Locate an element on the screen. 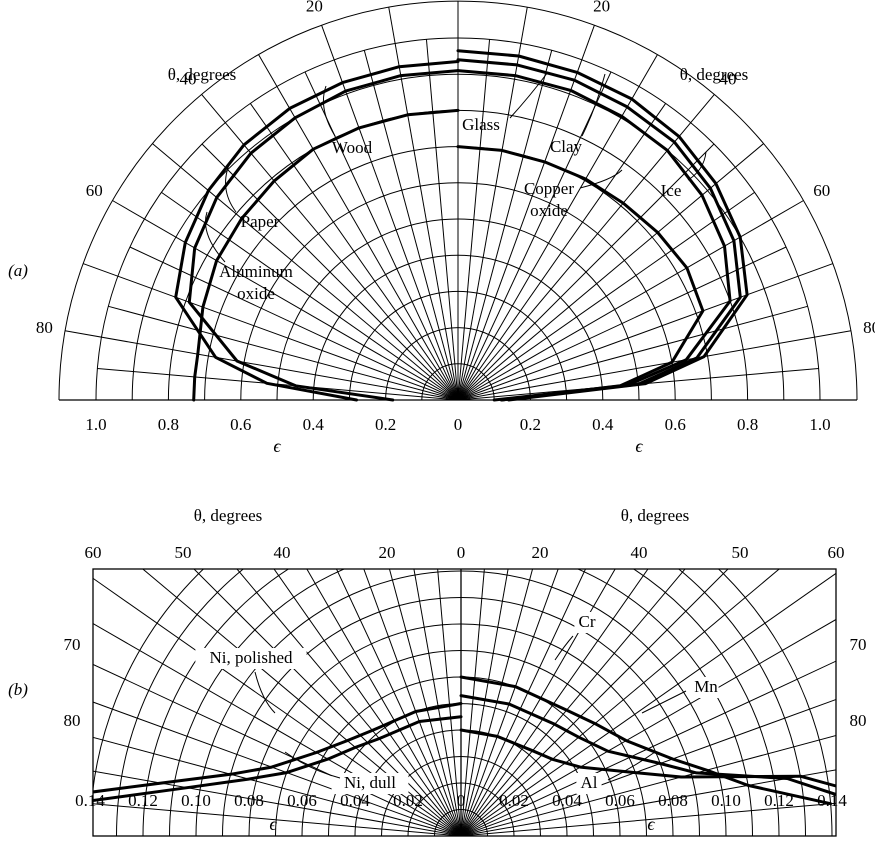  annotation-aluminum-oxide-line2: oxide is located at coordinates (256, 293).